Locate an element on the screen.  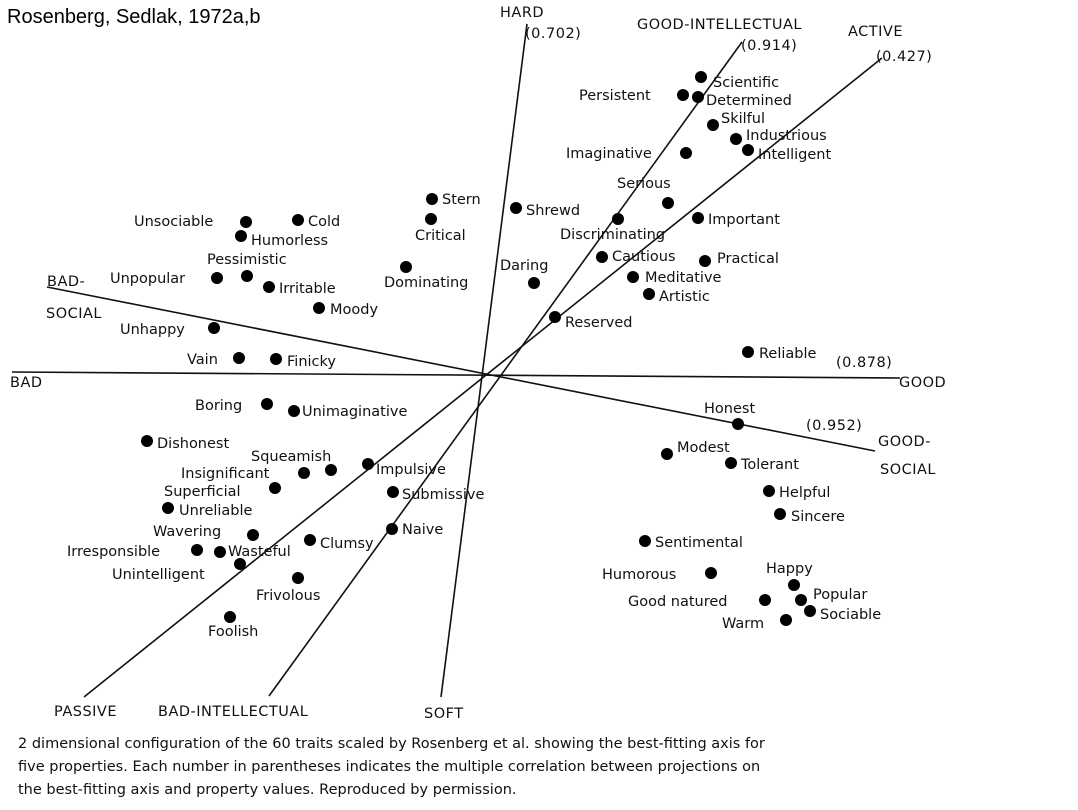
trait-label-persistent: Persistent is located at coordinates (615, 96).